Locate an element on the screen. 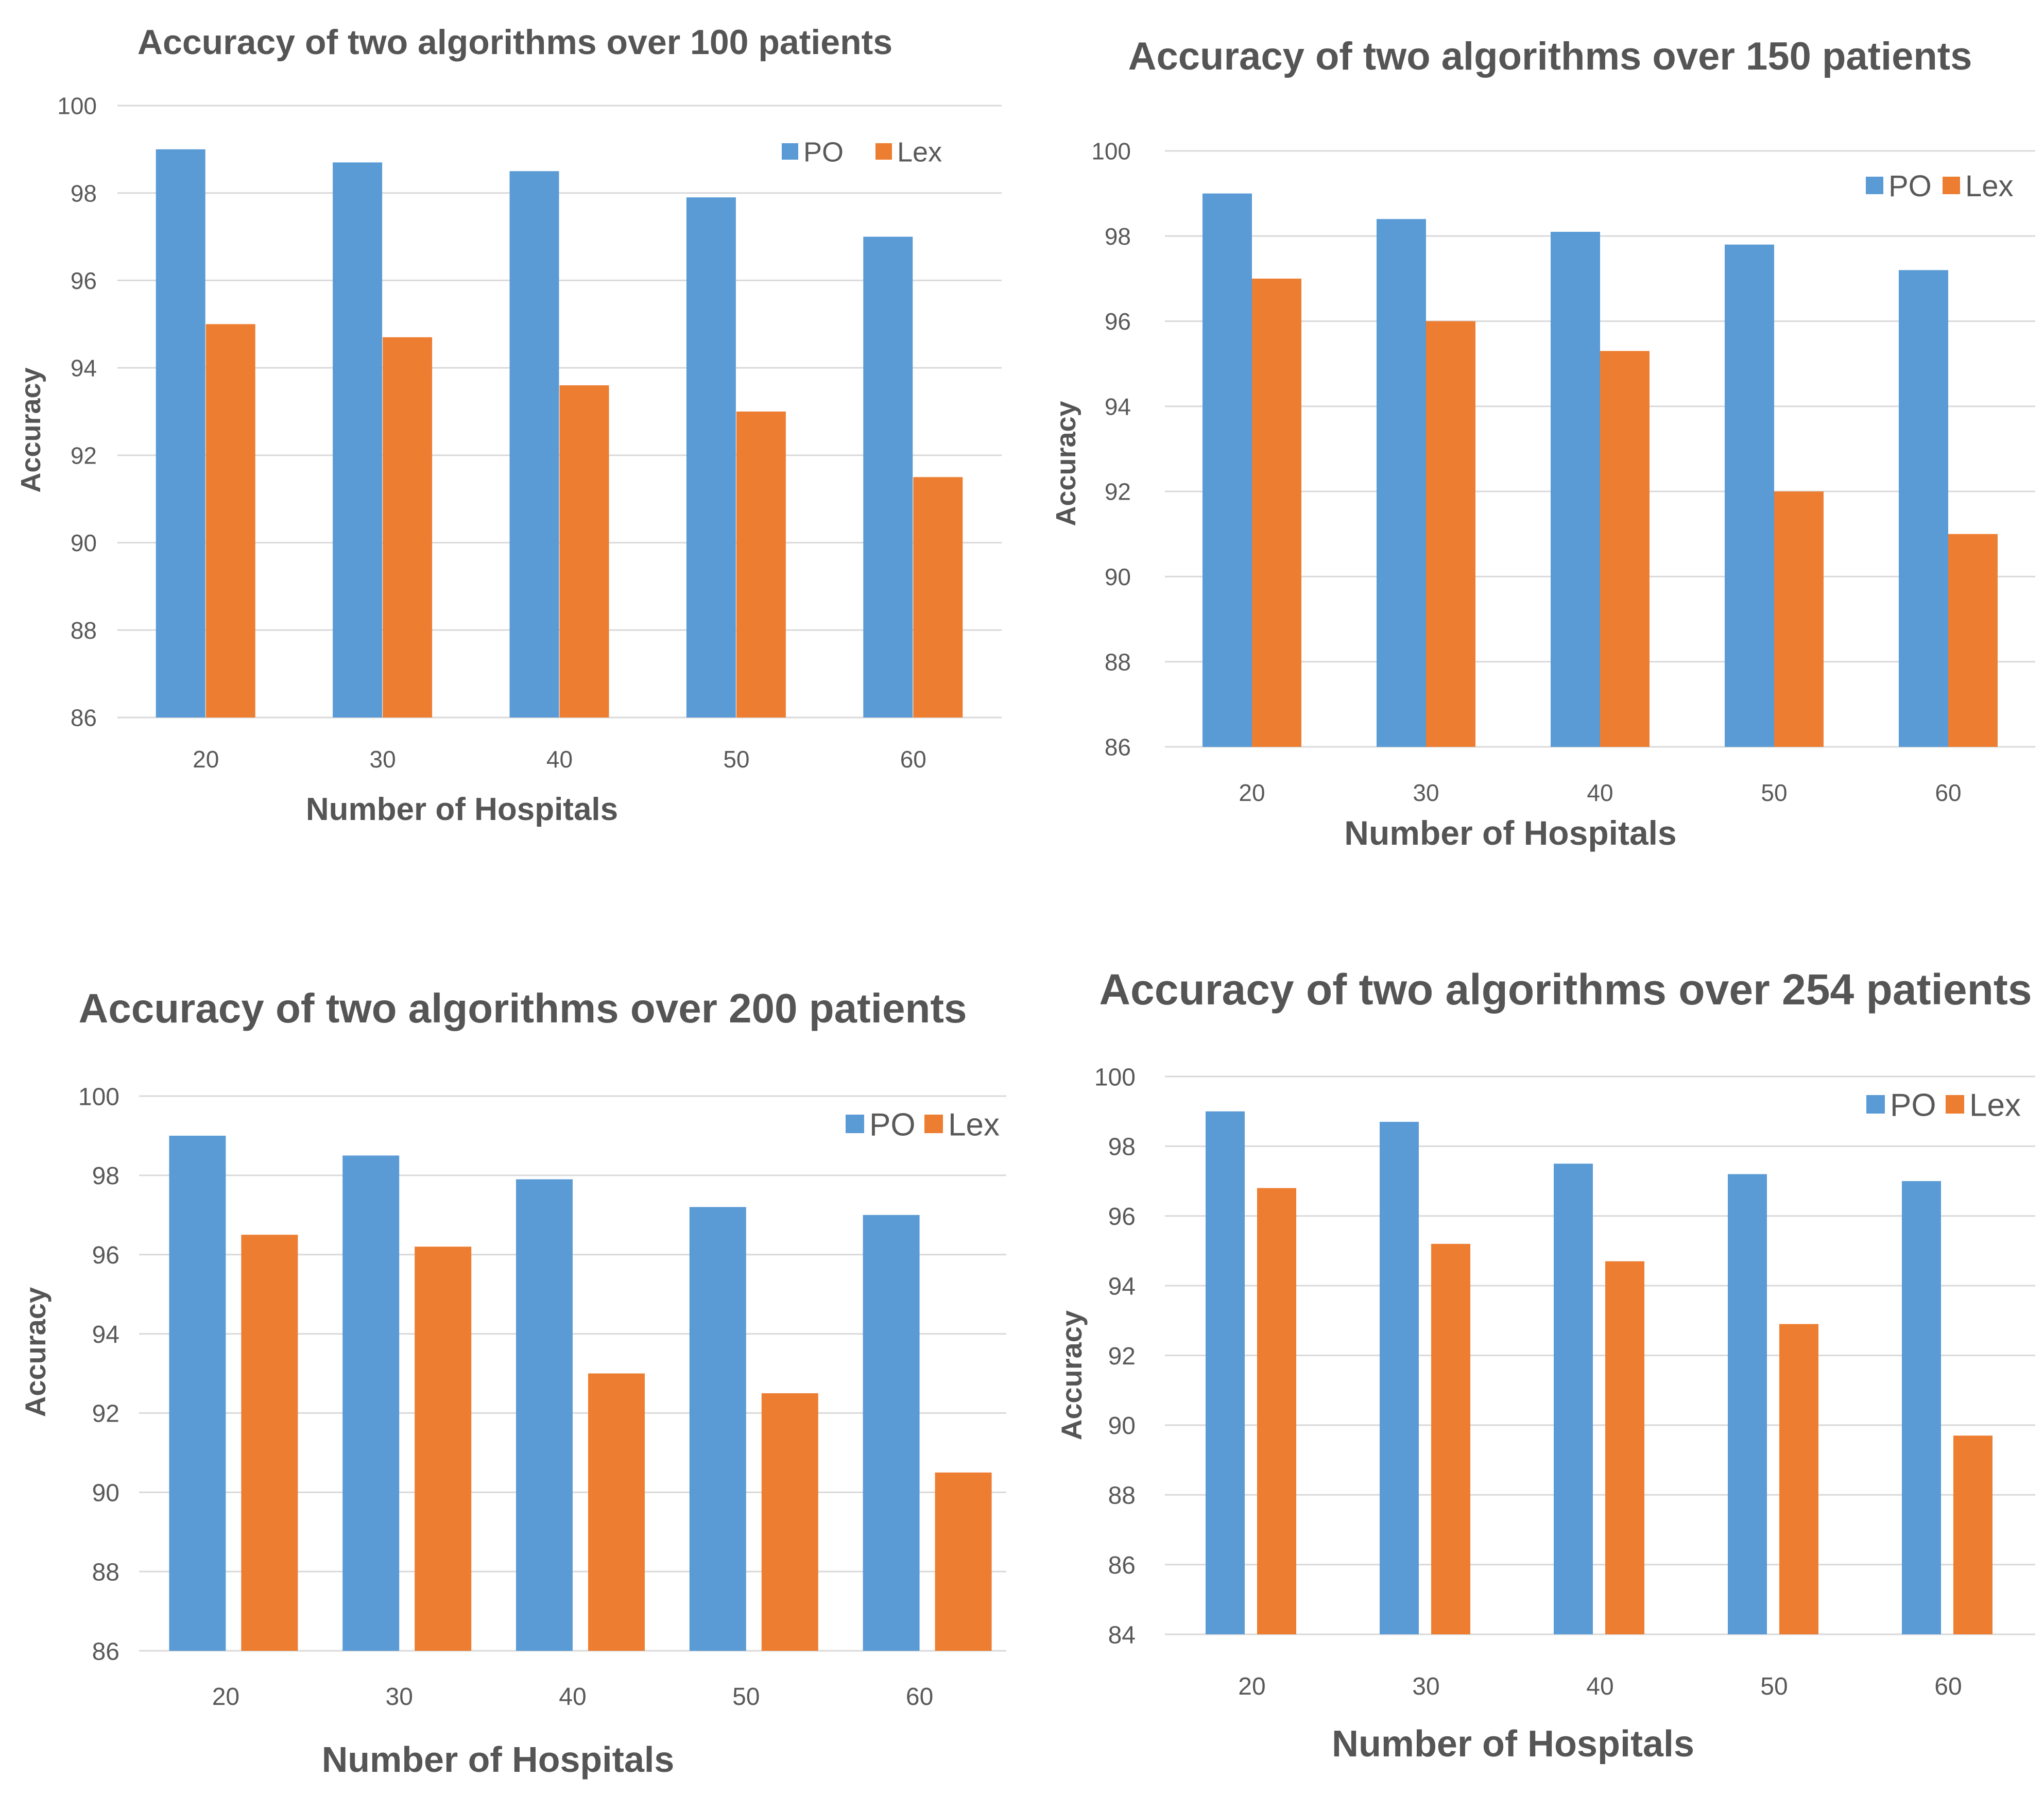  y-tick-label: 84 is located at coordinates (1122, 1635).